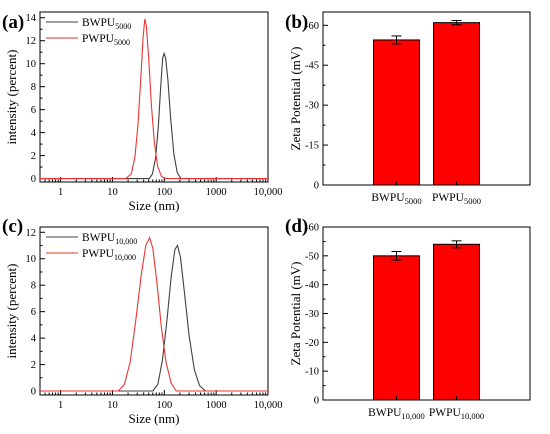 The image size is (550, 434). I want to click on panel-label: (c), so click(12, 226).